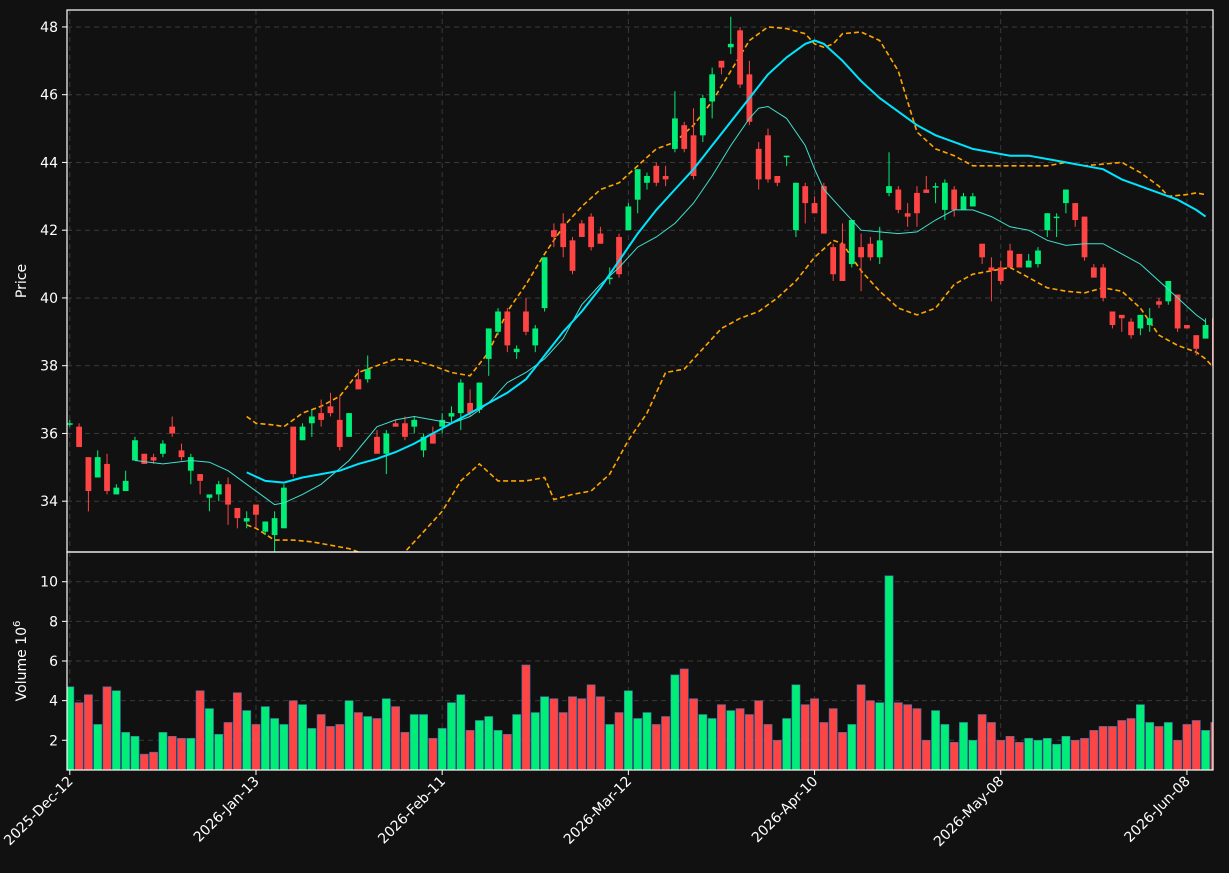 The height and width of the screenshot is (873, 1229). What do you see at coordinates (49, 96) in the screenshot?
I see `price-y-tick-label-6: 46` at bounding box center [49, 96].